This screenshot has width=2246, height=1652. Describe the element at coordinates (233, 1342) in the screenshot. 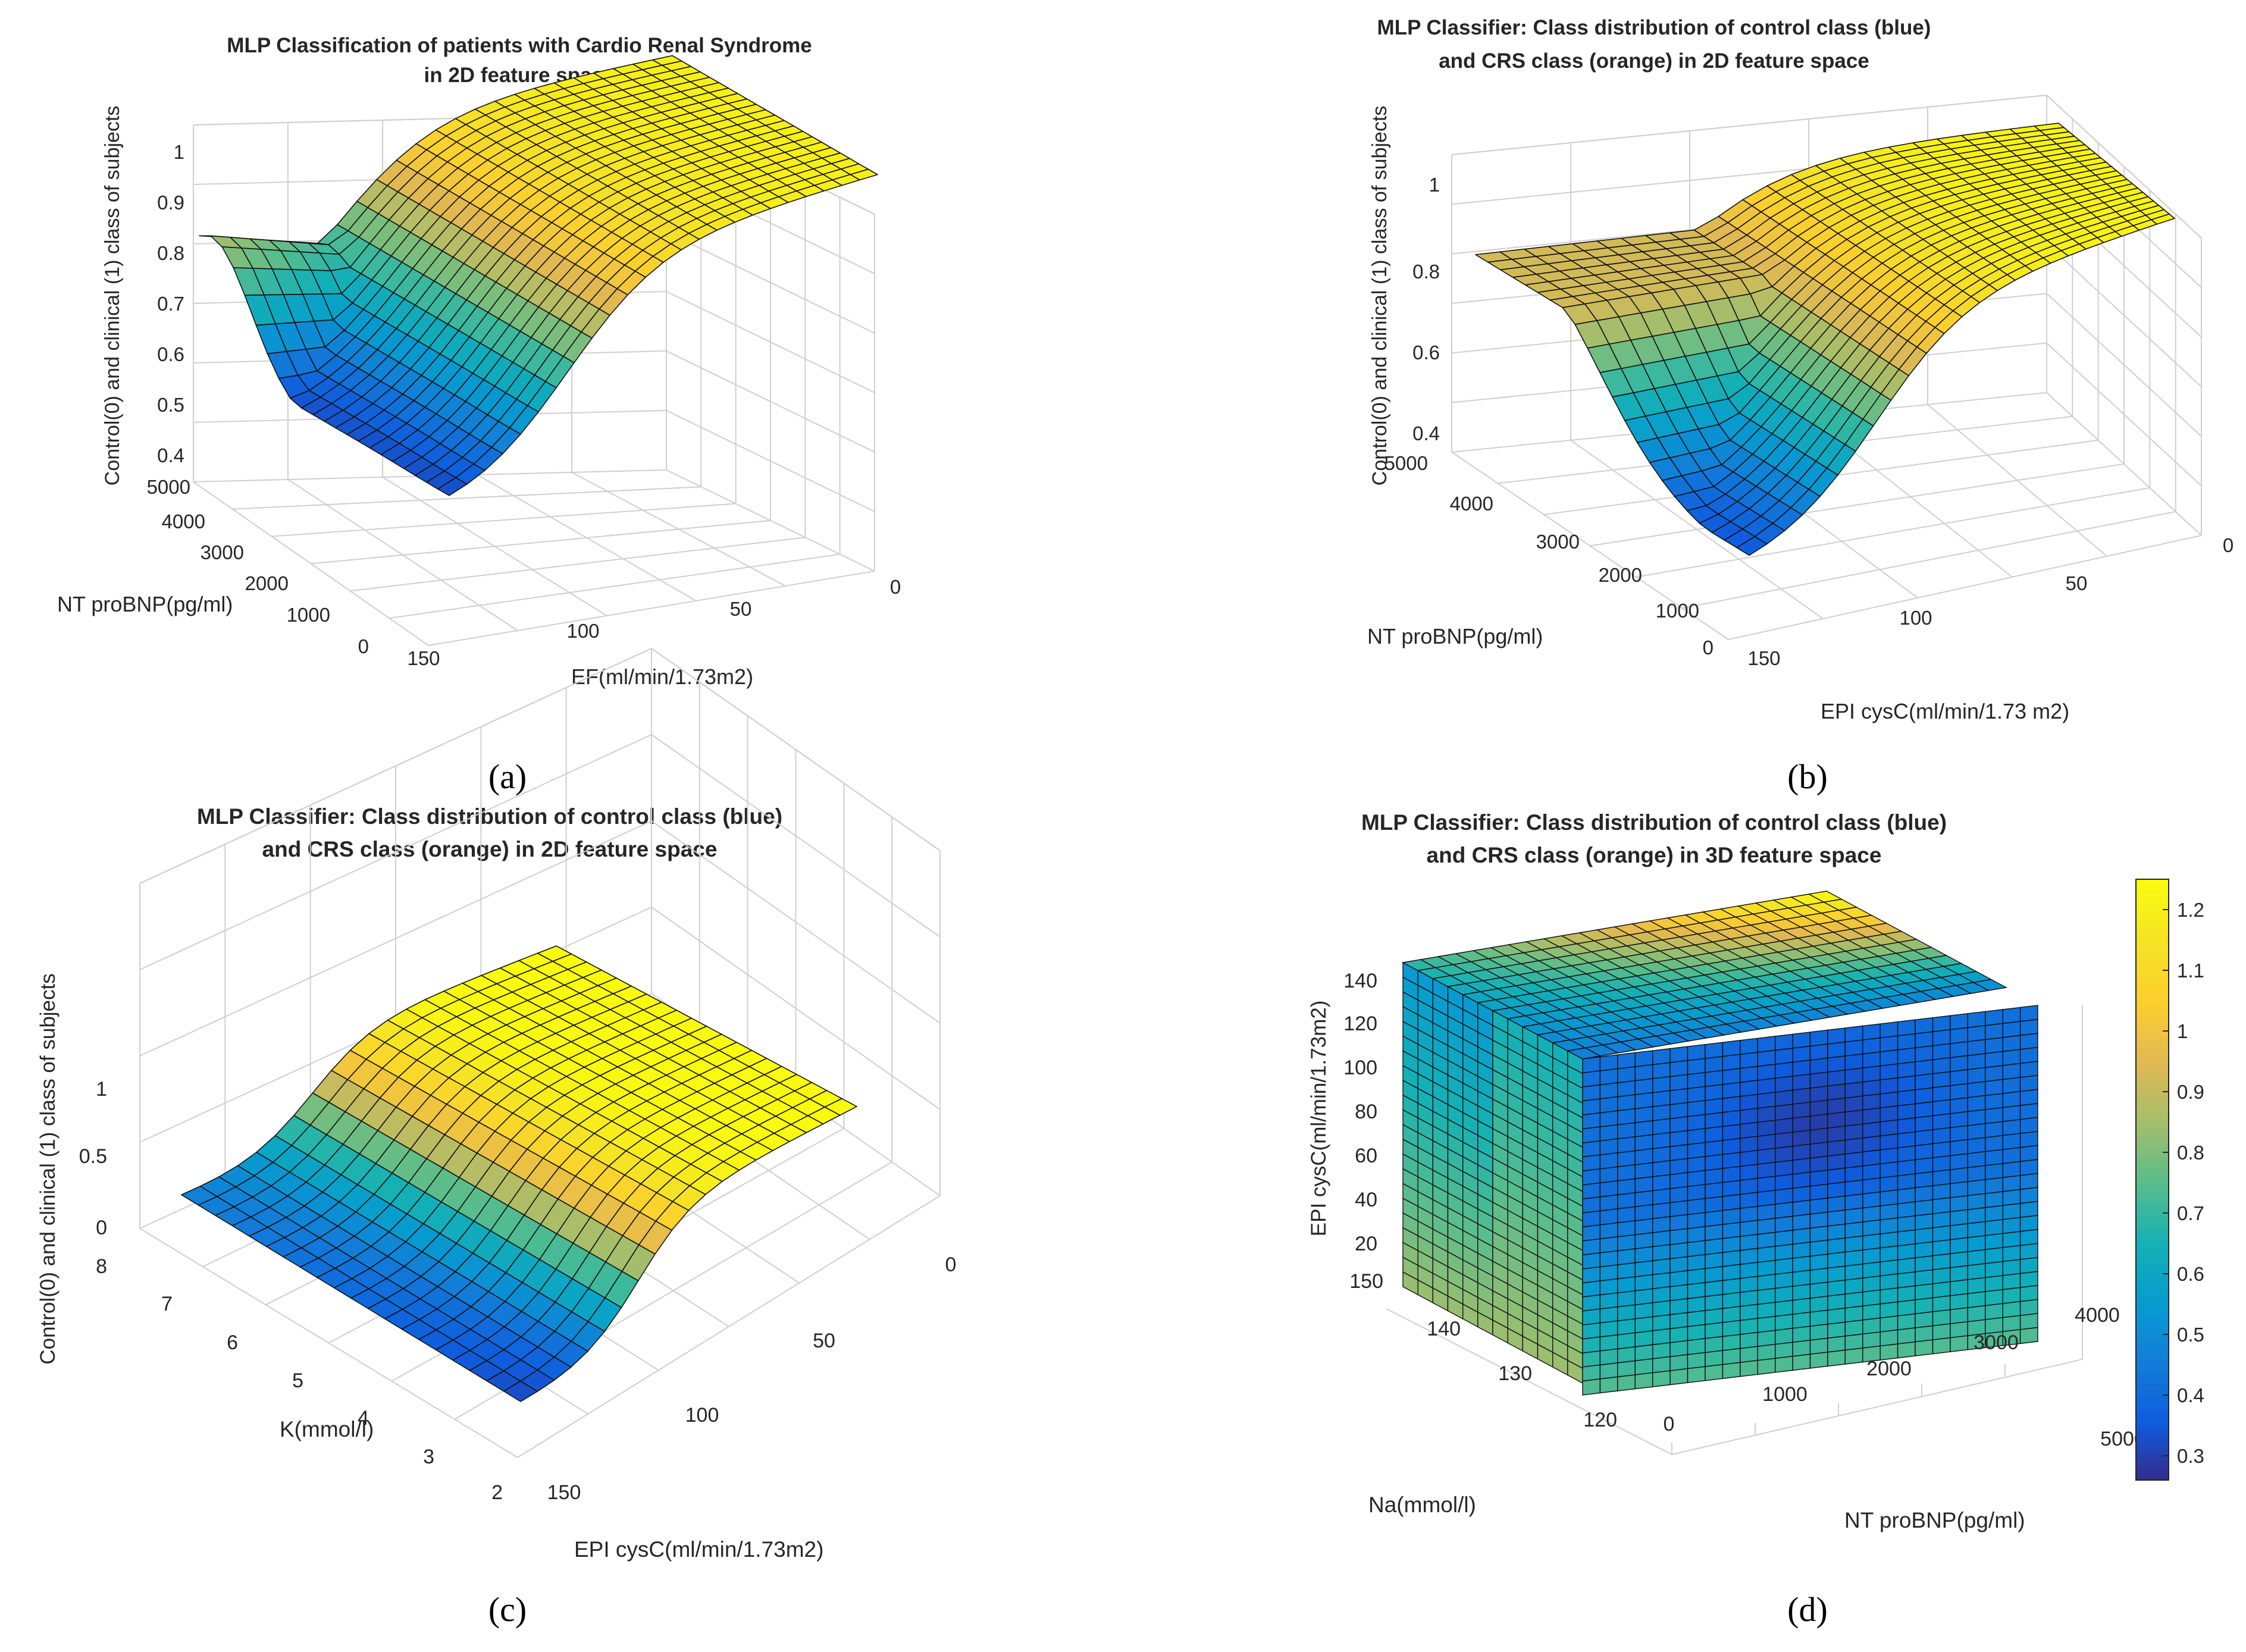

I see `y-tick-c: 6` at that location.